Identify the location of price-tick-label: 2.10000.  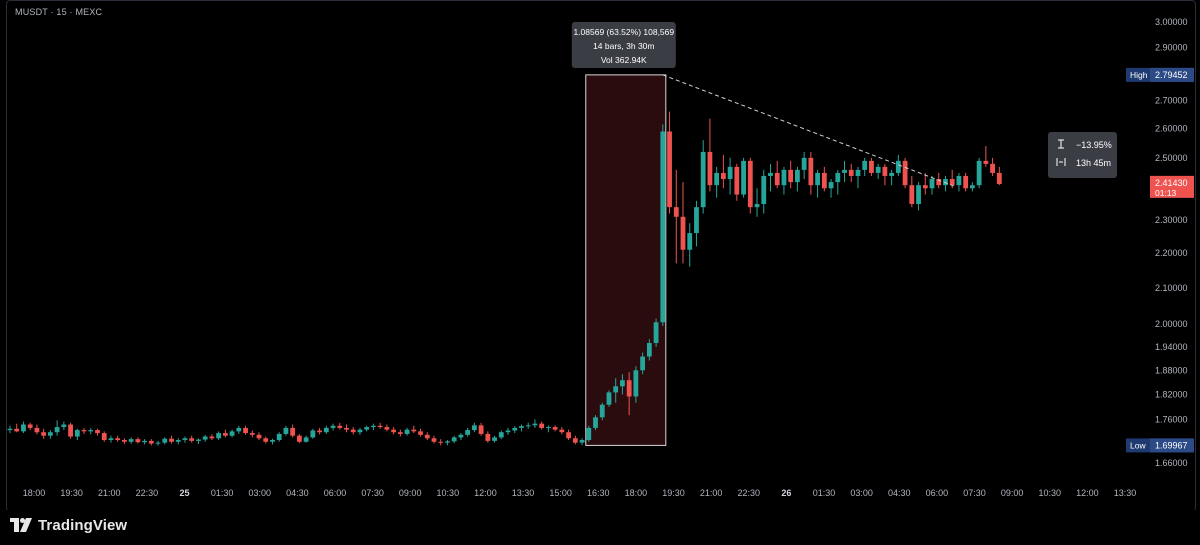
(1171, 288).